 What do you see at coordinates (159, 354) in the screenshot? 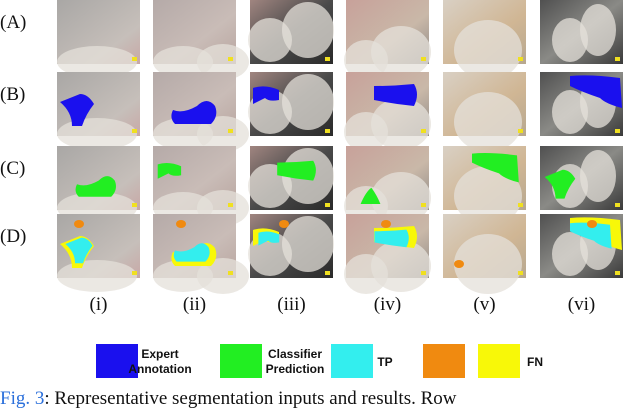
I see `legend-label: Expert` at bounding box center [159, 354].